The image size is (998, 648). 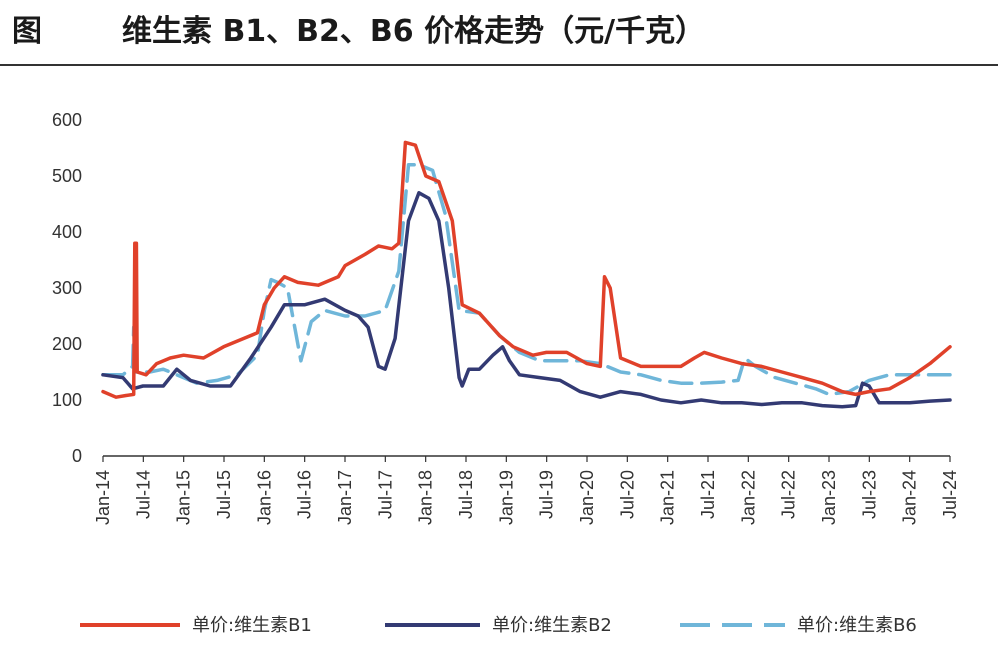 What do you see at coordinates (103, 497) in the screenshot?
I see `x-tick-label: Jan-14` at bounding box center [103, 497].